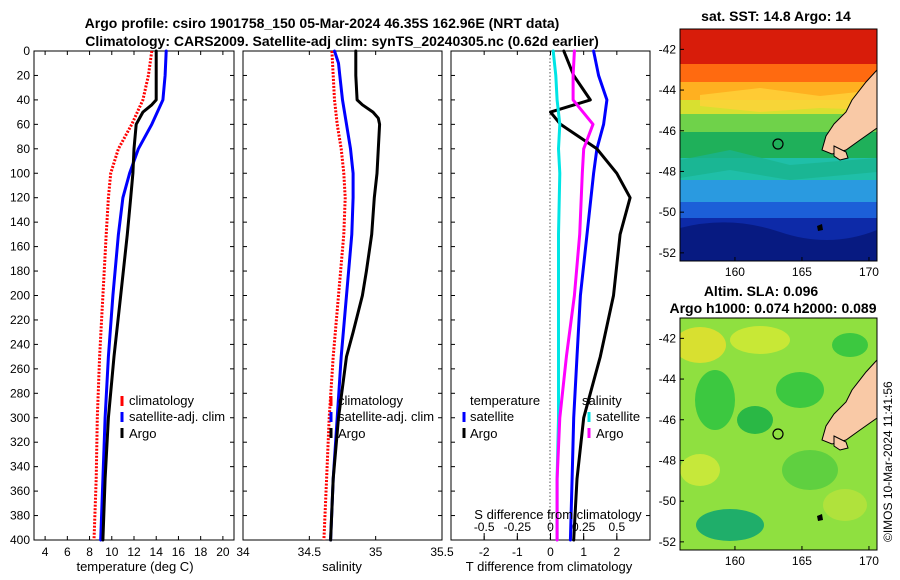 The height and width of the screenshot is (580, 900). Describe the element at coordinates (24, 124) in the screenshot. I see `depth-tick-label: 60` at that location.